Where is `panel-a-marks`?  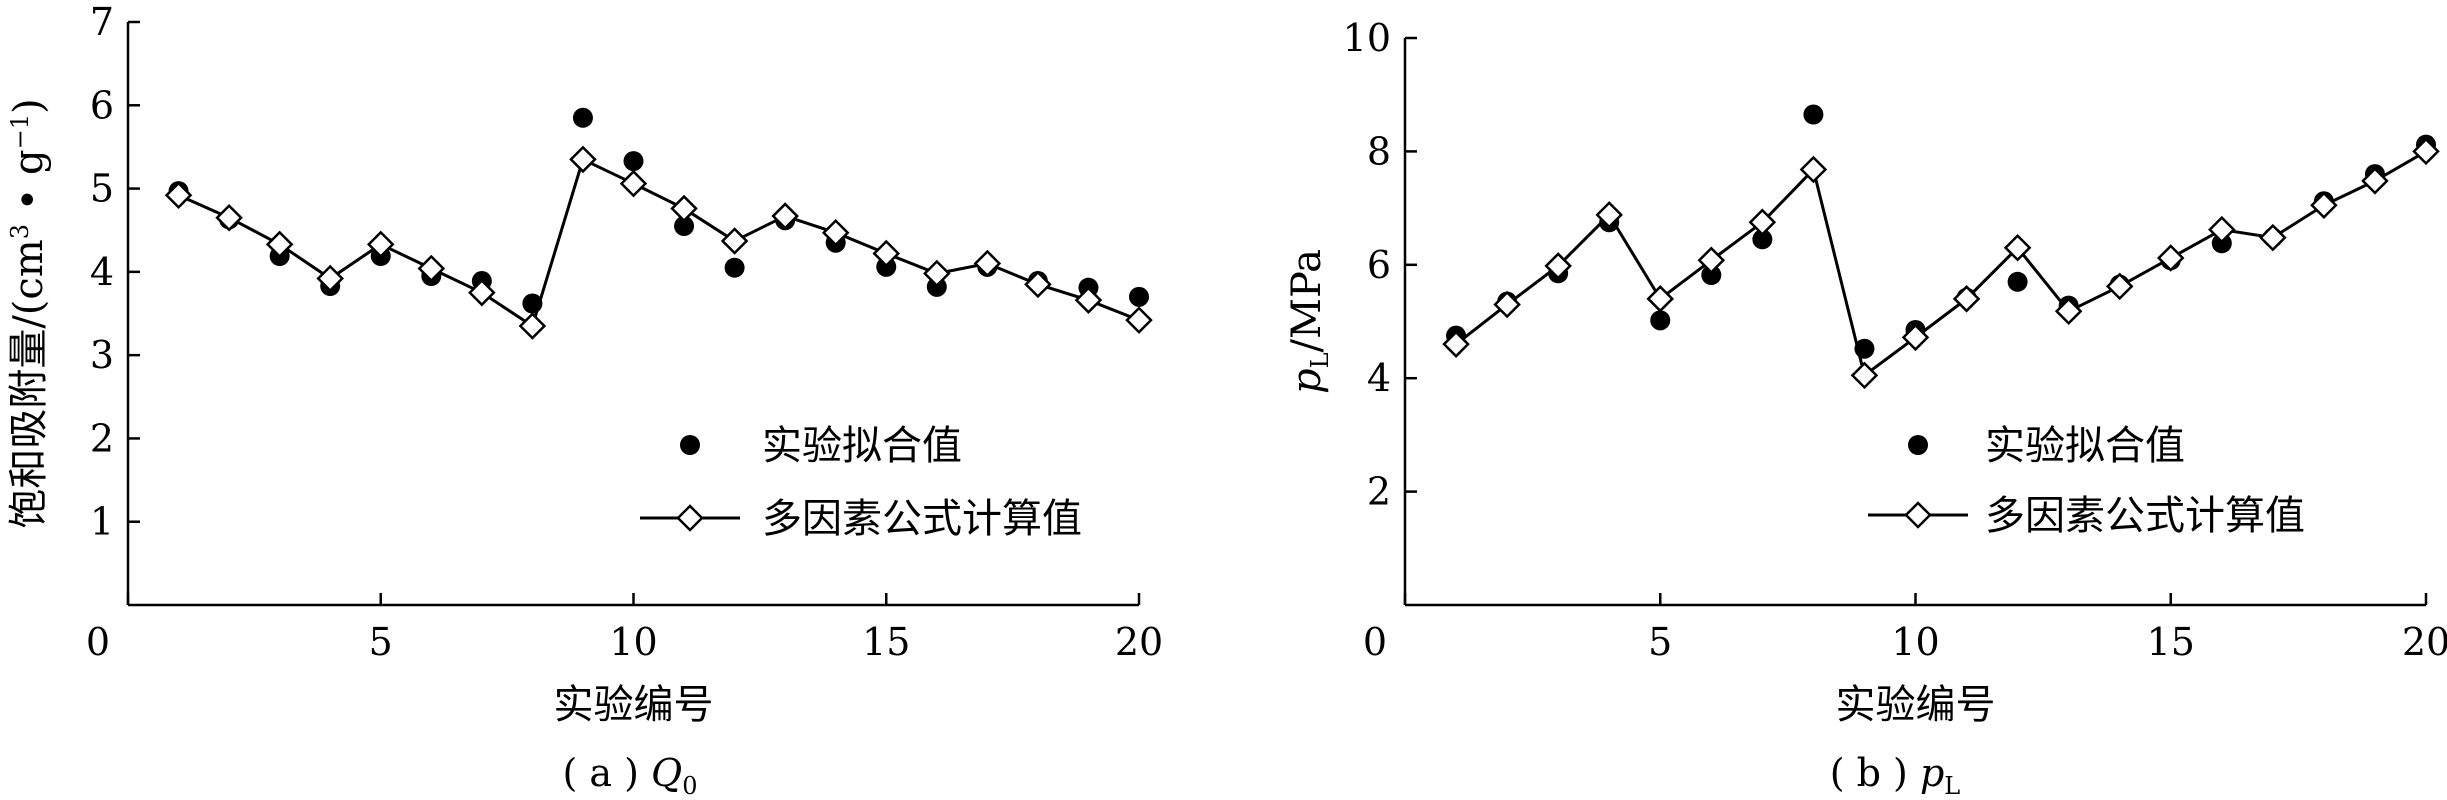 panel-a-marks is located at coordinates (658, 223).